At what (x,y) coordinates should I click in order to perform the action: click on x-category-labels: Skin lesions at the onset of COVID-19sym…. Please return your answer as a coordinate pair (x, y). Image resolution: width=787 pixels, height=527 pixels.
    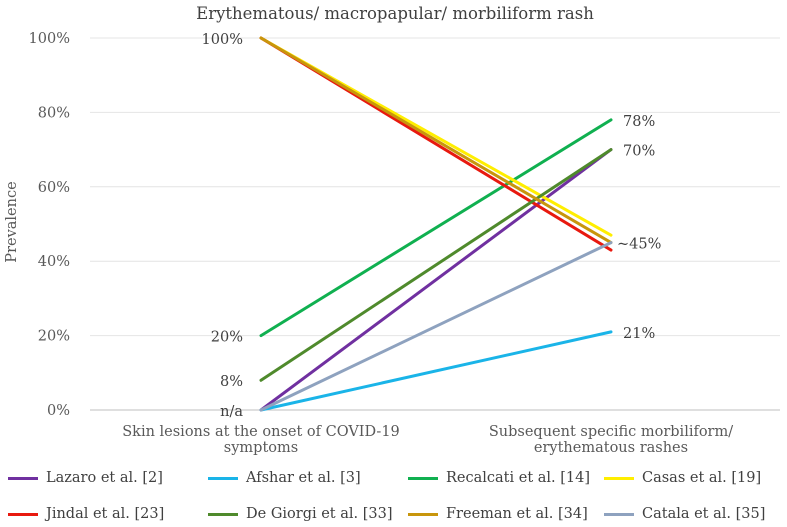
    Looking at the image, I should click on (427, 440).